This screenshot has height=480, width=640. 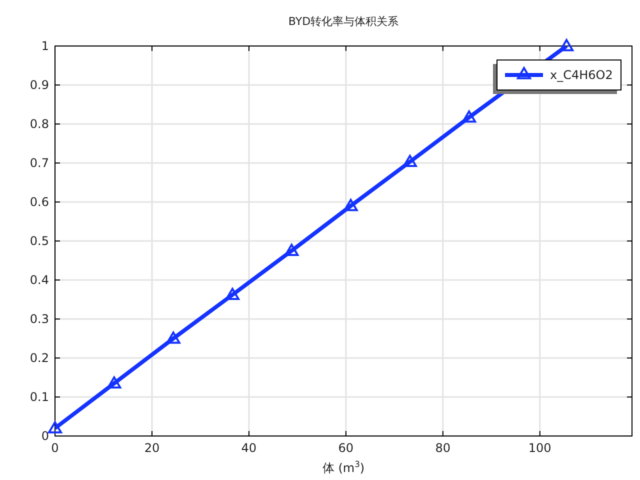 What do you see at coordinates (343, 467) in the screenshot?
I see `x-axis-title: 体 (m$^{3}$)` at bounding box center [343, 467].